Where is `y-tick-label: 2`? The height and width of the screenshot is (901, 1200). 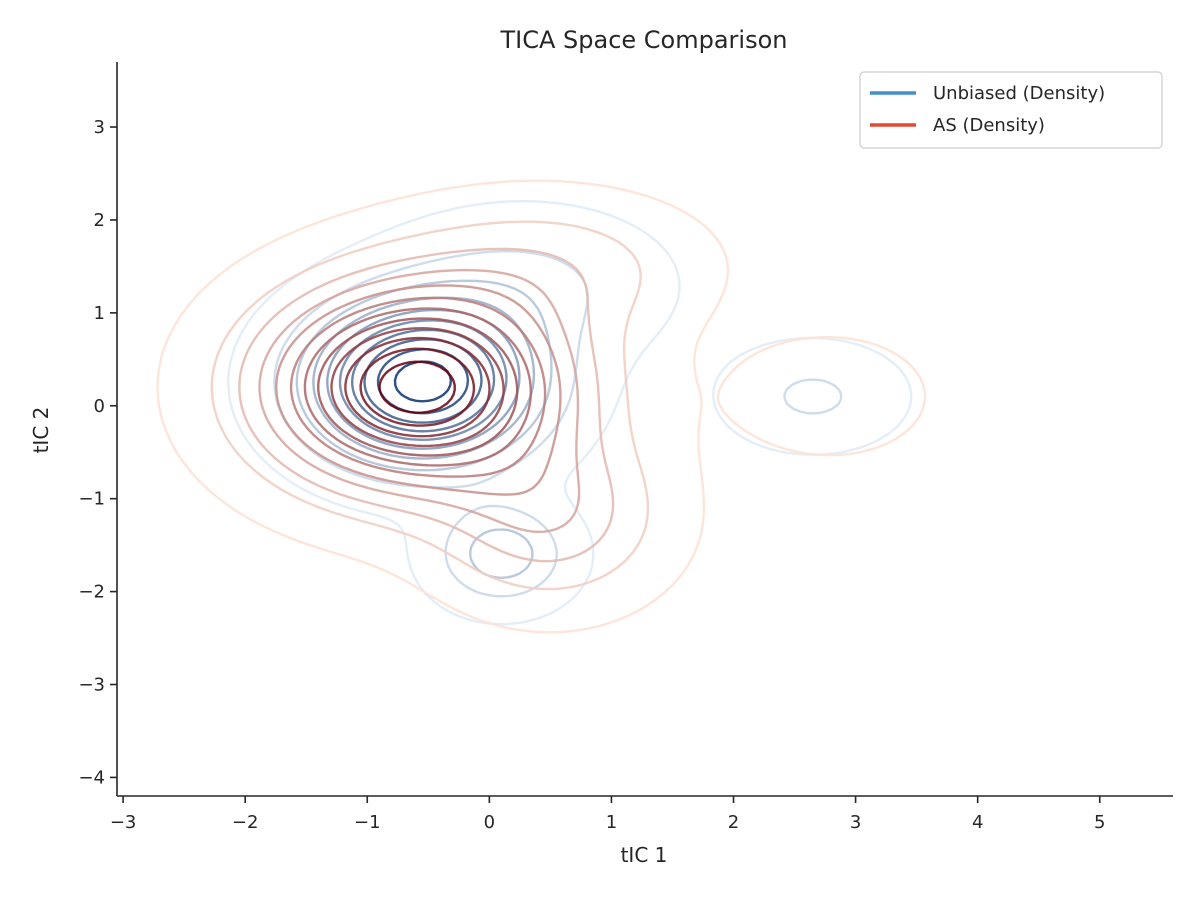
y-tick-label: 2 is located at coordinates (99, 220).